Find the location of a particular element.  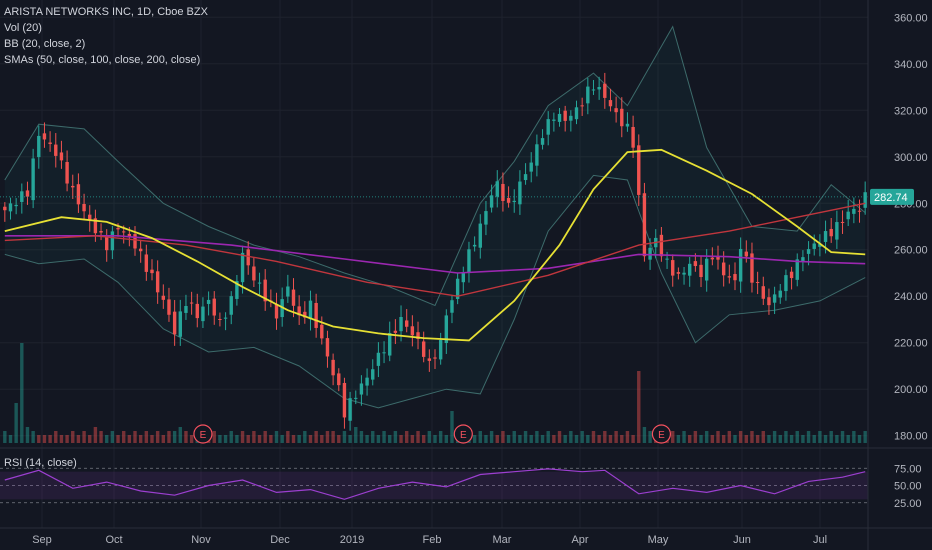

earnings-marker-label: E is located at coordinates (463, 435).